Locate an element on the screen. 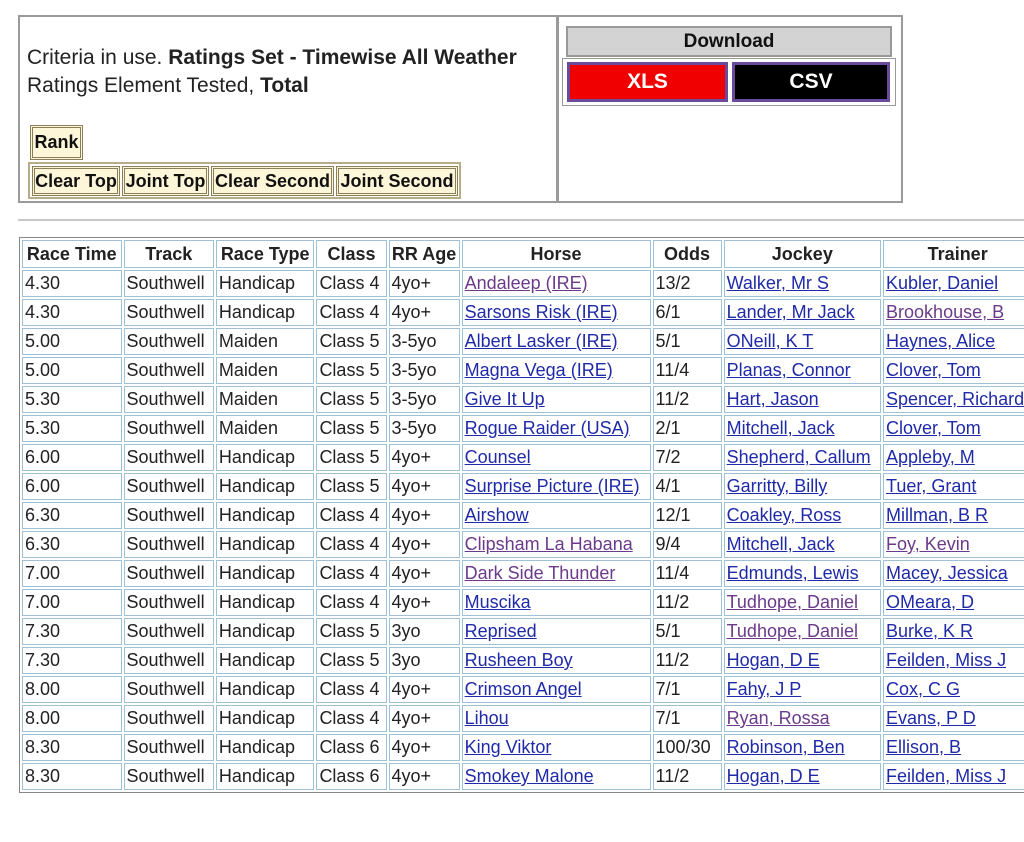  table-cell: Tuer, Grant is located at coordinates (953, 486).